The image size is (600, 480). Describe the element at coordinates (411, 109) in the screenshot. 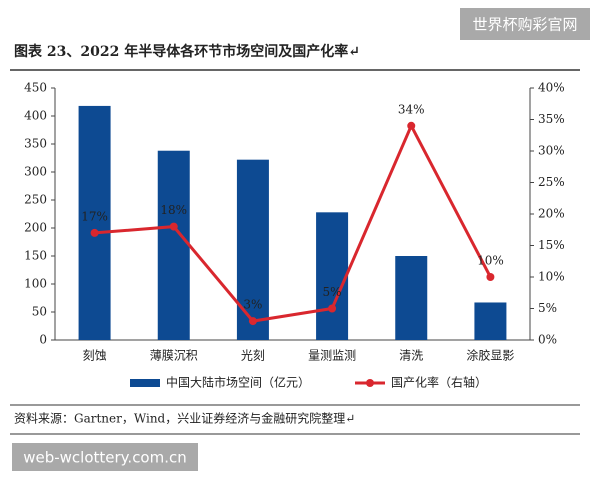

I see `data-label: 34%` at that location.